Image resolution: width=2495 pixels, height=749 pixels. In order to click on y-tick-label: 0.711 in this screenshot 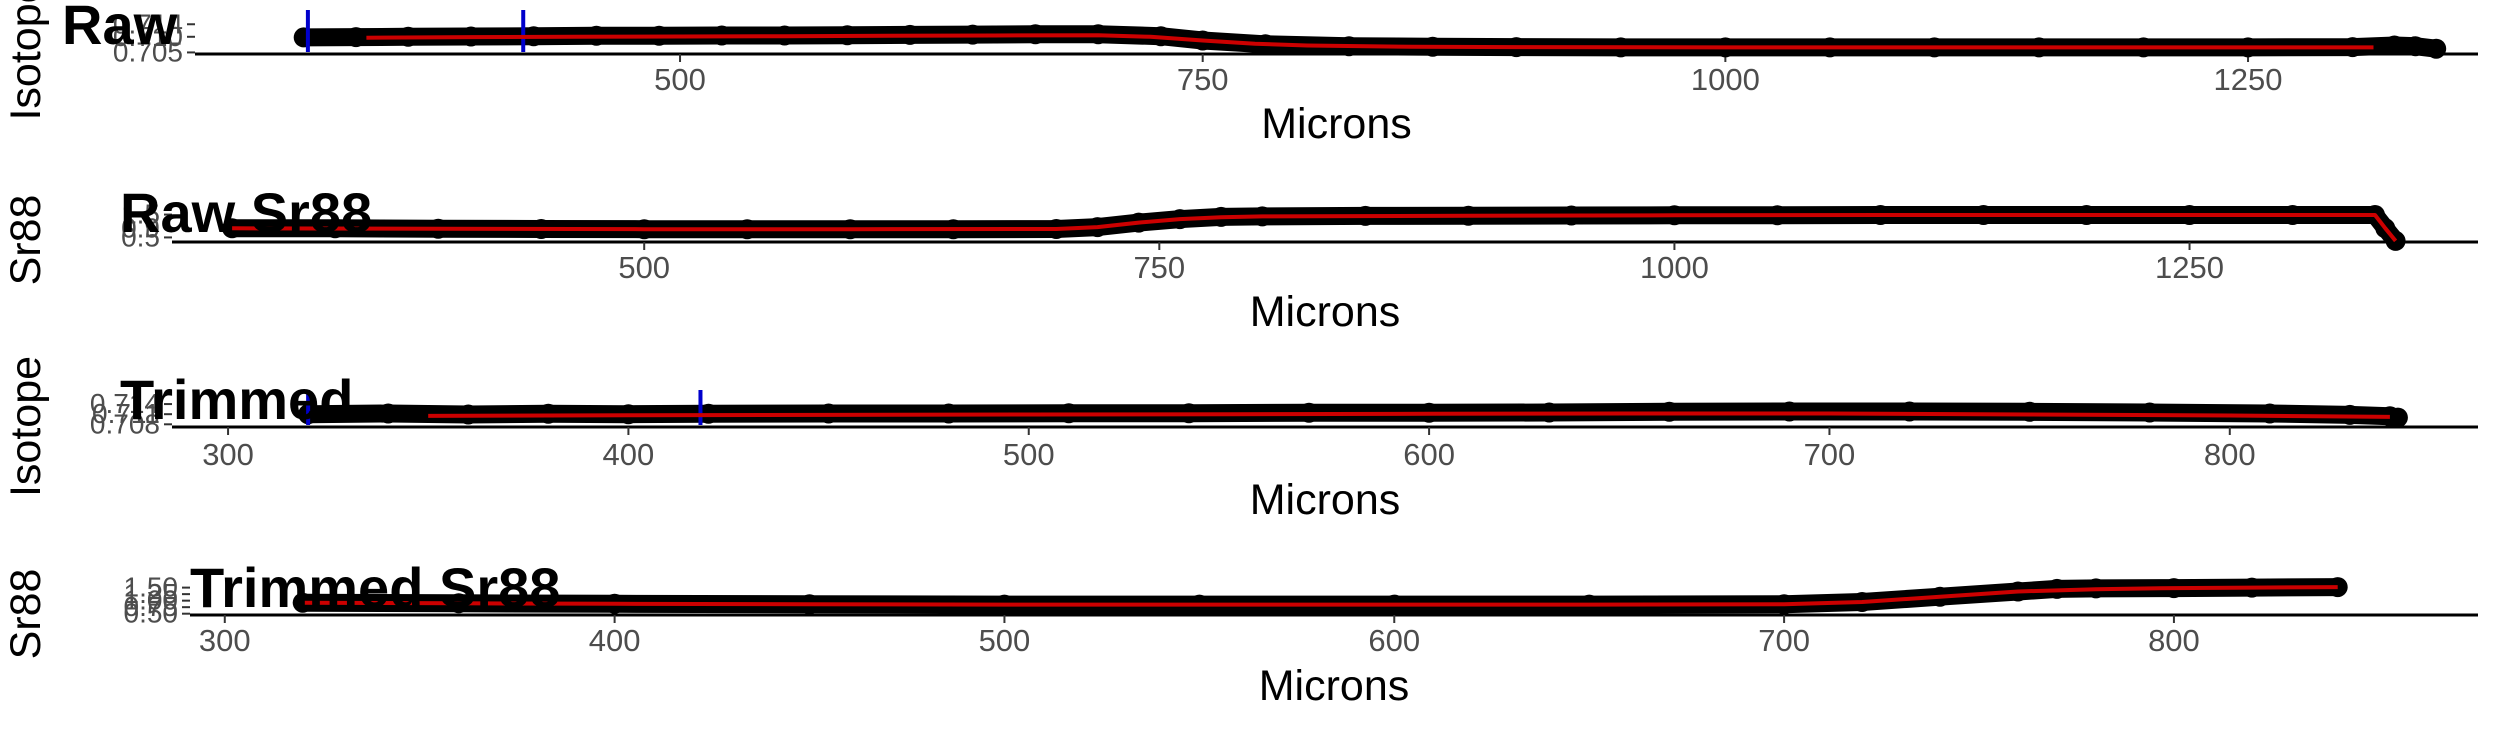, I will do `click(126, 413)`.